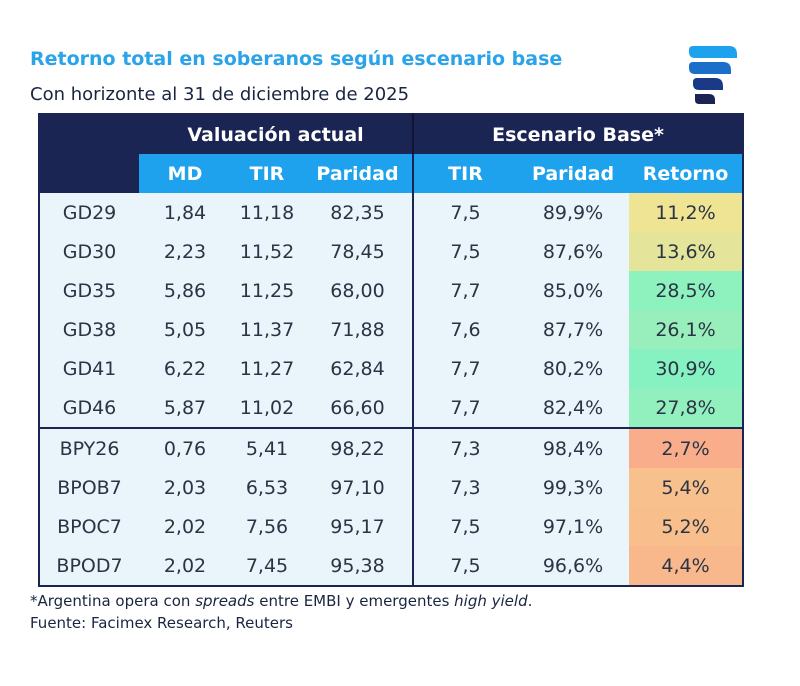  Describe the element at coordinates (358, 368) in the screenshot. I see `cell-paridad: 62,84` at that location.